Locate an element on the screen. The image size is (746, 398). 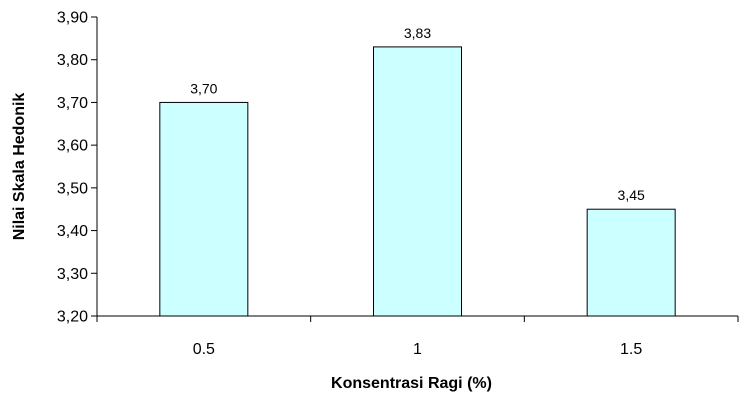
y-tick-label: 3,40 is located at coordinates (72, 231).